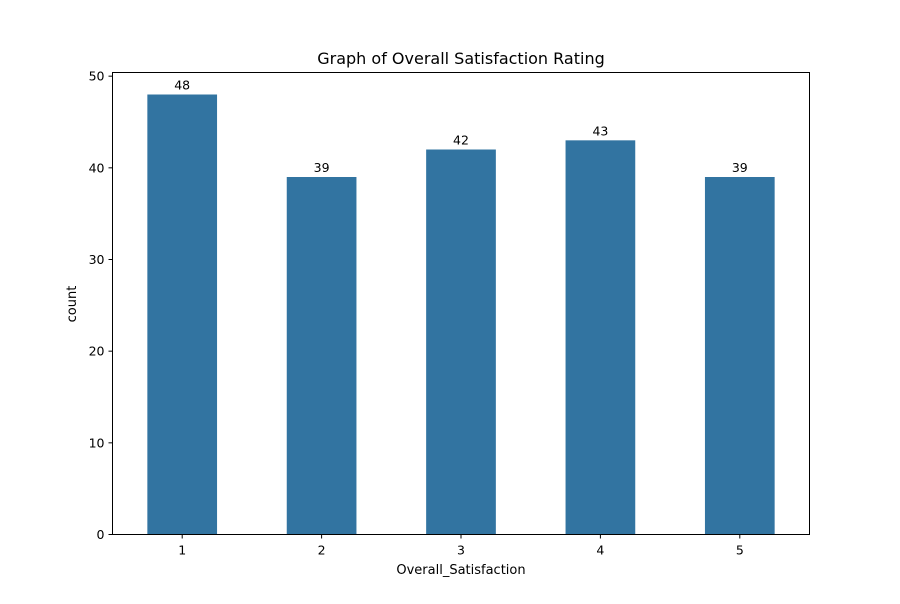 The image size is (900, 604). Describe the element at coordinates (72, 304) in the screenshot. I see `y-axis-label: count` at that location.